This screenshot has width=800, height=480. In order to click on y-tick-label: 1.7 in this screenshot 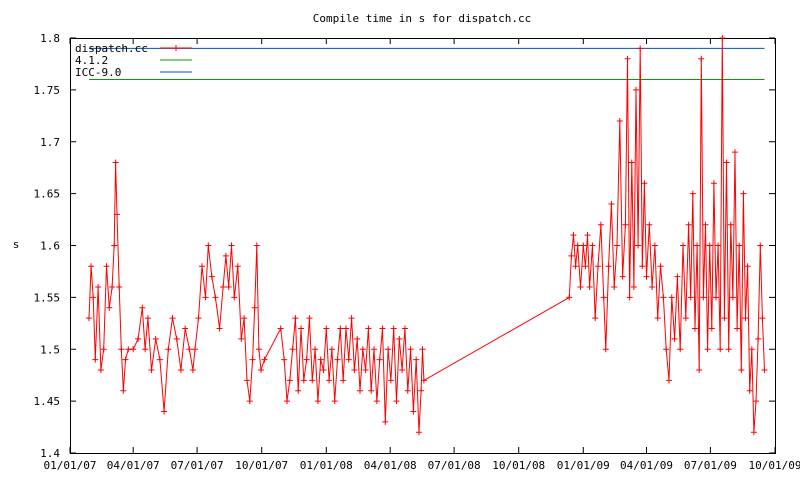, I will do `click(50, 142)`.